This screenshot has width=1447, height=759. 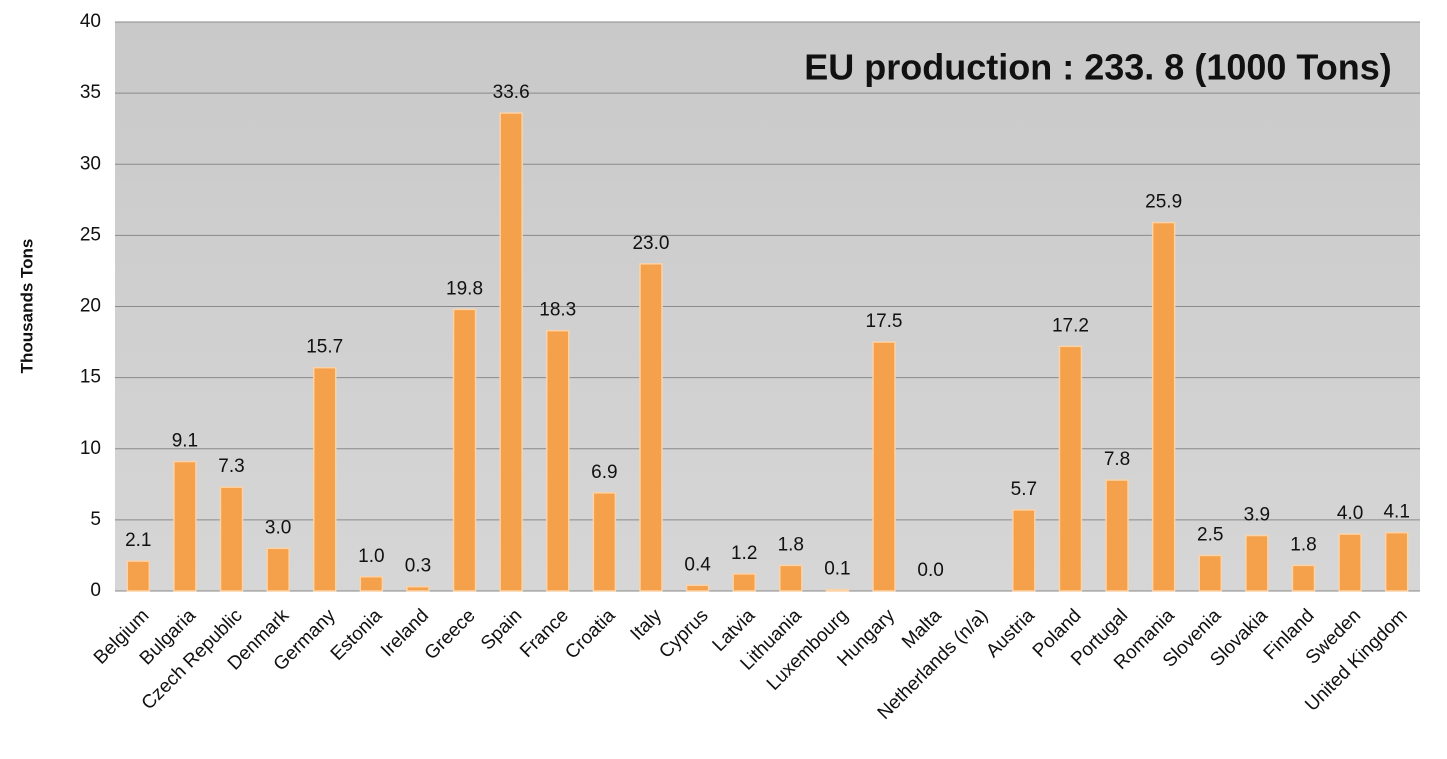 What do you see at coordinates (604, 472) in the screenshot?
I see `value-label: 6.9` at bounding box center [604, 472].